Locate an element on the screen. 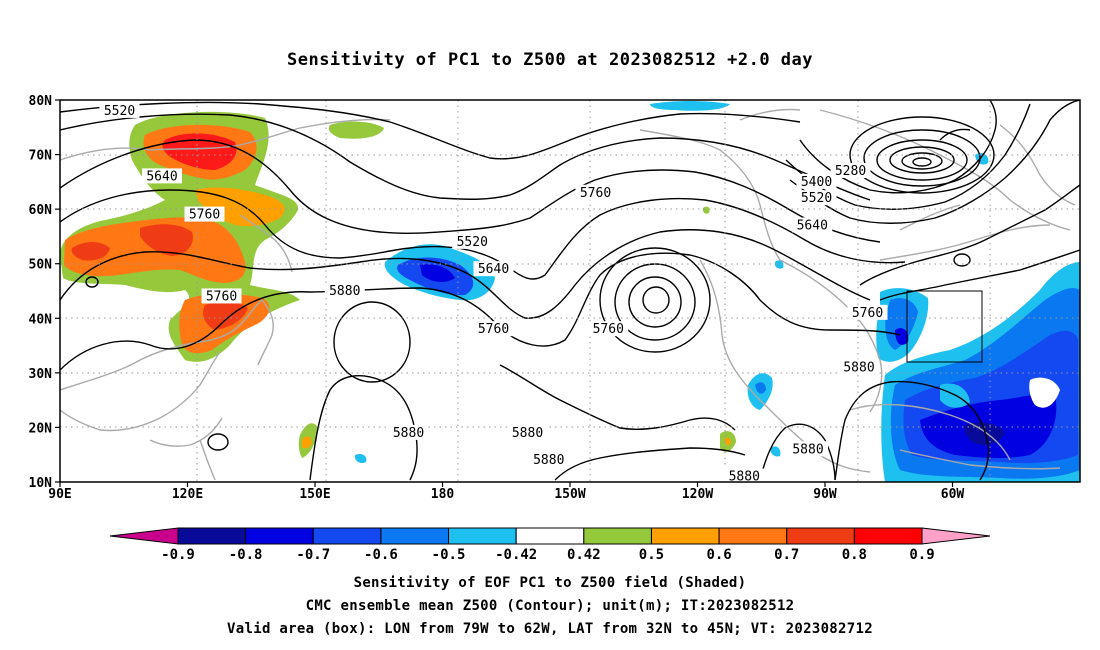  colorbar-label: -0.42 is located at coordinates (516, 555).